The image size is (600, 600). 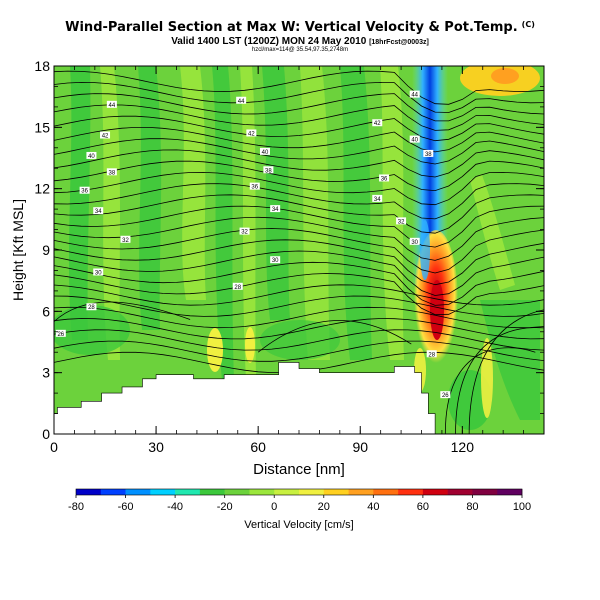 I want to click on theta-label: 26, so click(x=445, y=396).